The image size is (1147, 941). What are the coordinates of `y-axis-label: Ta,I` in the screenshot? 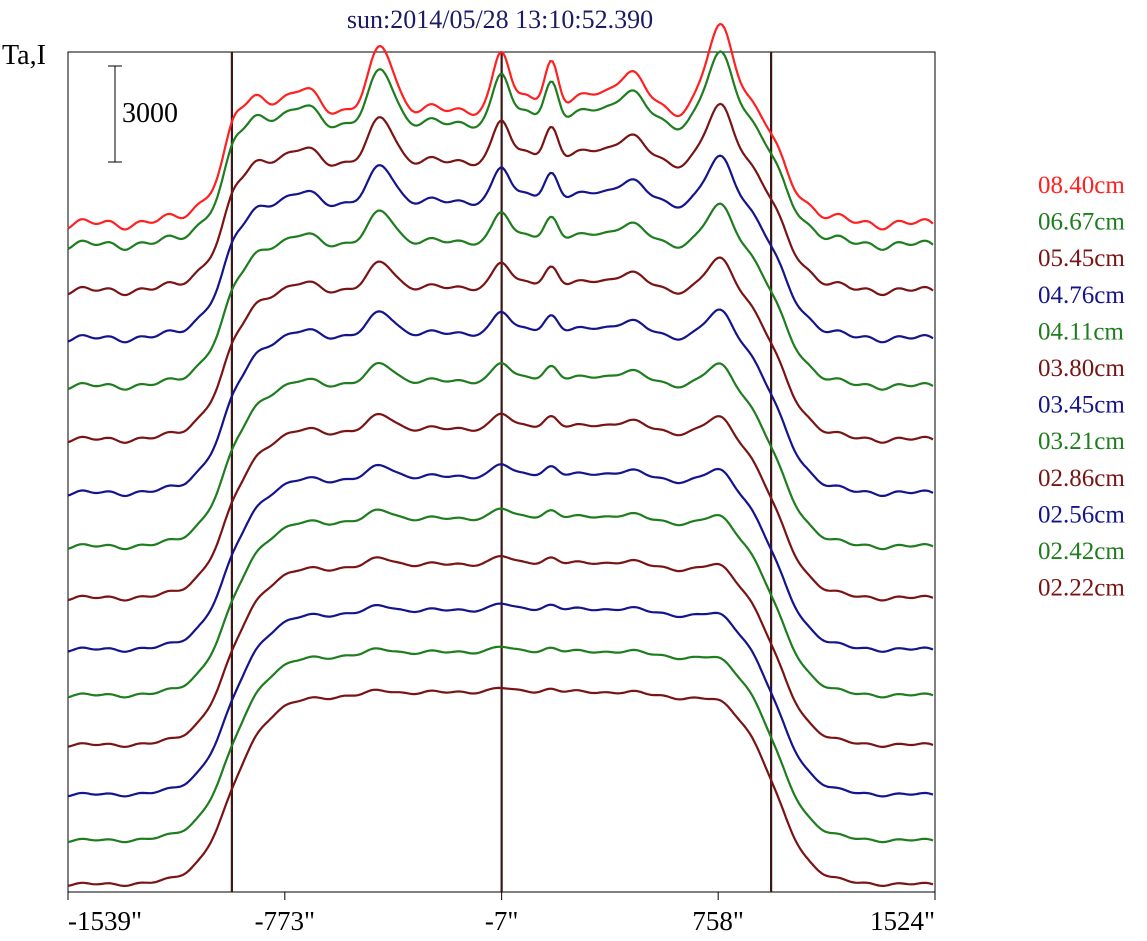 It's located at (24, 55).